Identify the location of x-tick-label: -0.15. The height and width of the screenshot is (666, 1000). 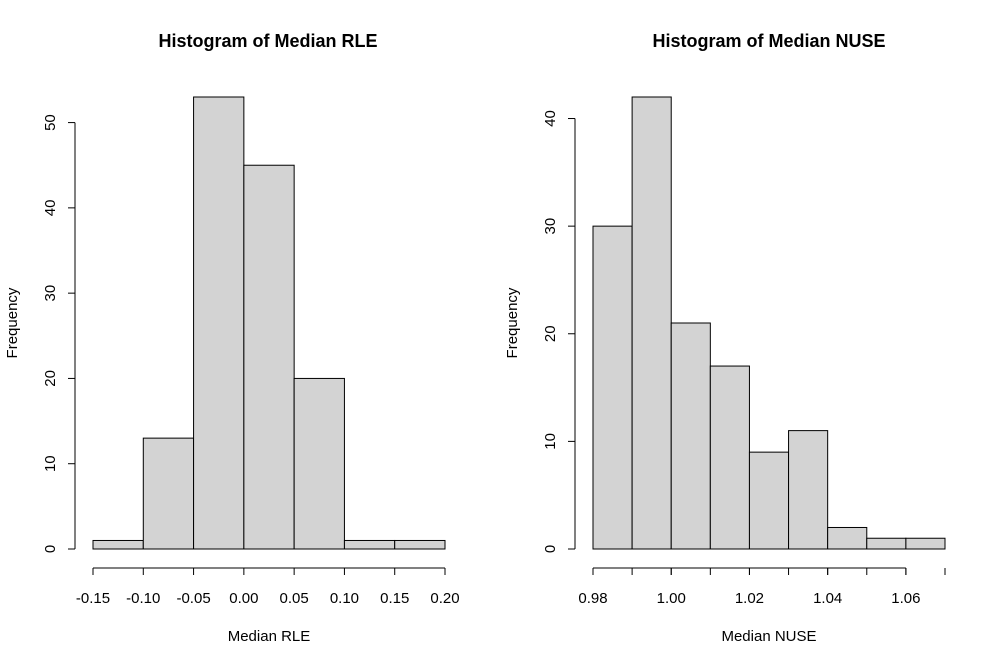
(93, 598).